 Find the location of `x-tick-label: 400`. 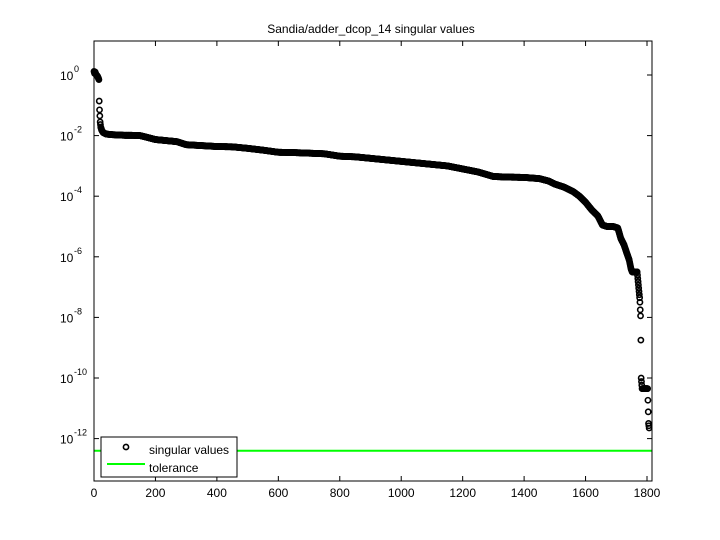

x-tick-label: 400 is located at coordinates (217, 493).